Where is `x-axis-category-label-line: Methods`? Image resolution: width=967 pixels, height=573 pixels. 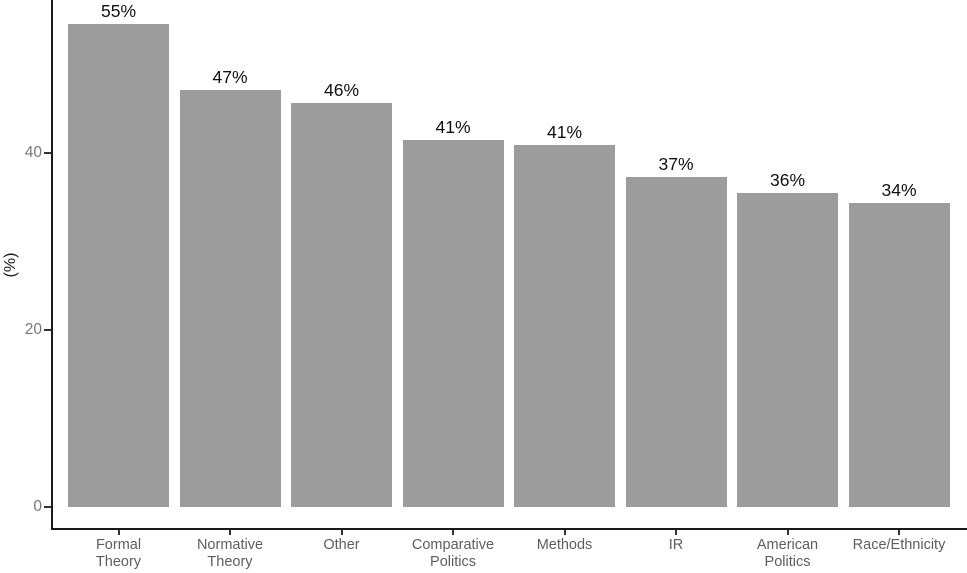 x-axis-category-label-line: Methods is located at coordinates (564, 545).